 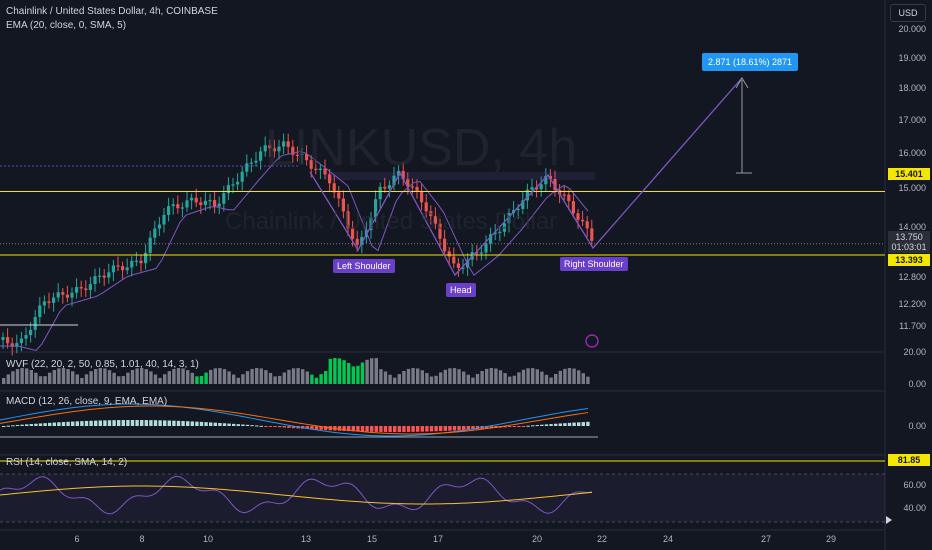 What do you see at coordinates (912, 326) in the screenshot?
I see `price-tick: 11.700` at bounding box center [912, 326].